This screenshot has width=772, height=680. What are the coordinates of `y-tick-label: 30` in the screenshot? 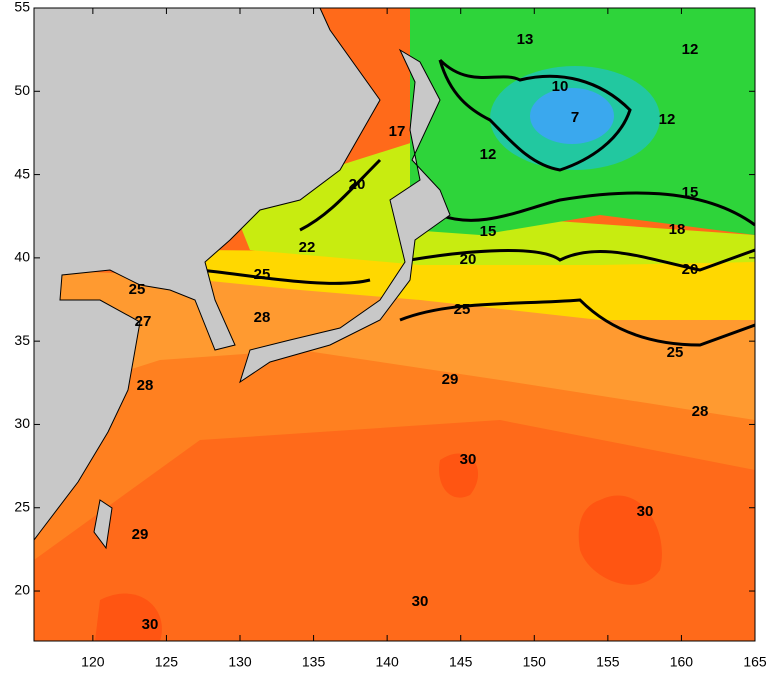 It's located at (22, 423).